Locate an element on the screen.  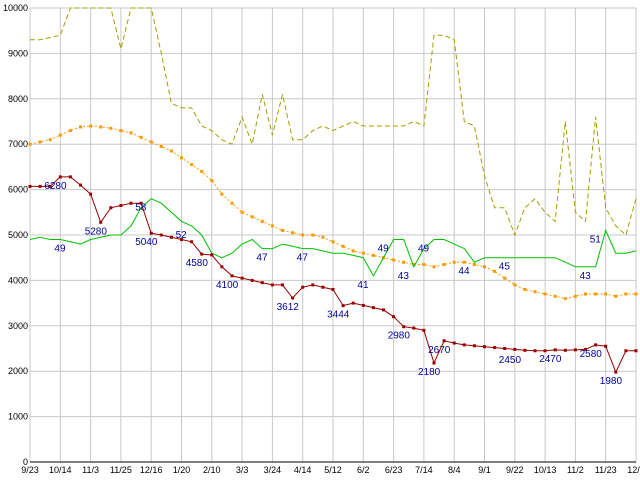
svg-text: 2670 is located at coordinates (439, 350).